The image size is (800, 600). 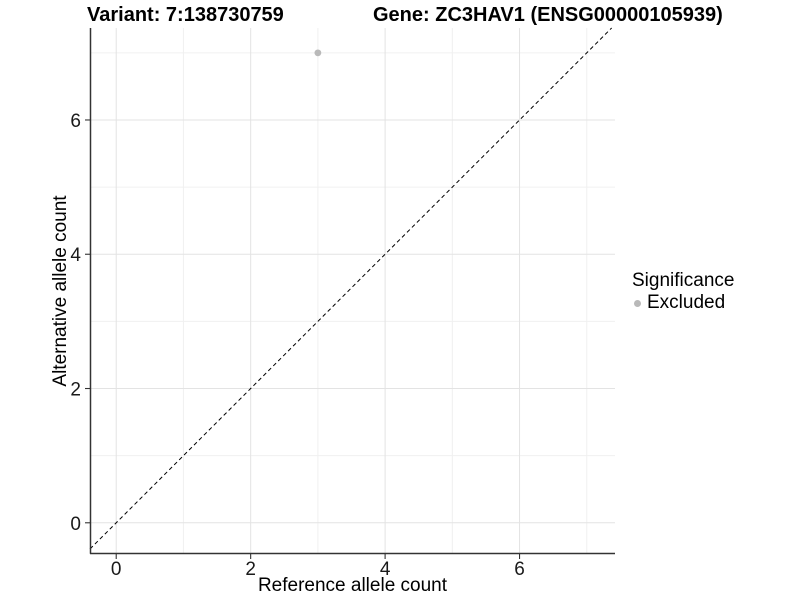 What do you see at coordinates (352, 585) in the screenshot?
I see `x-axis-title: Reference allele count` at bounding box center [352, 585].